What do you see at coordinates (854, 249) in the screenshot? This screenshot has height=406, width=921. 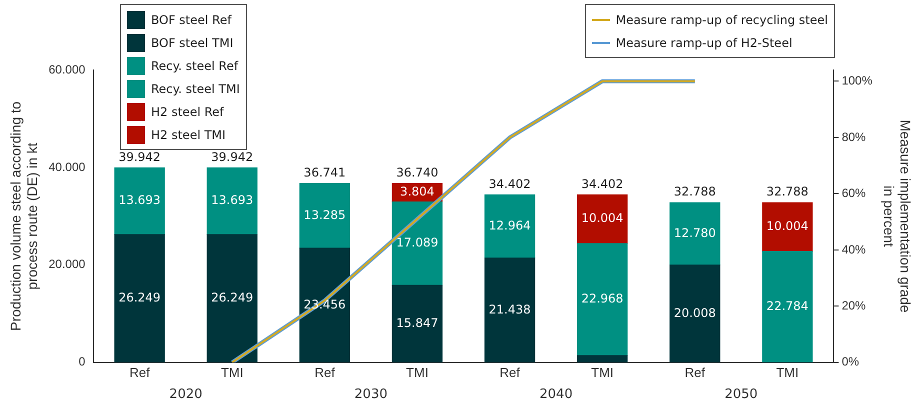 I see `y2-tick-label: 40%` at bounding box center [854, 249].